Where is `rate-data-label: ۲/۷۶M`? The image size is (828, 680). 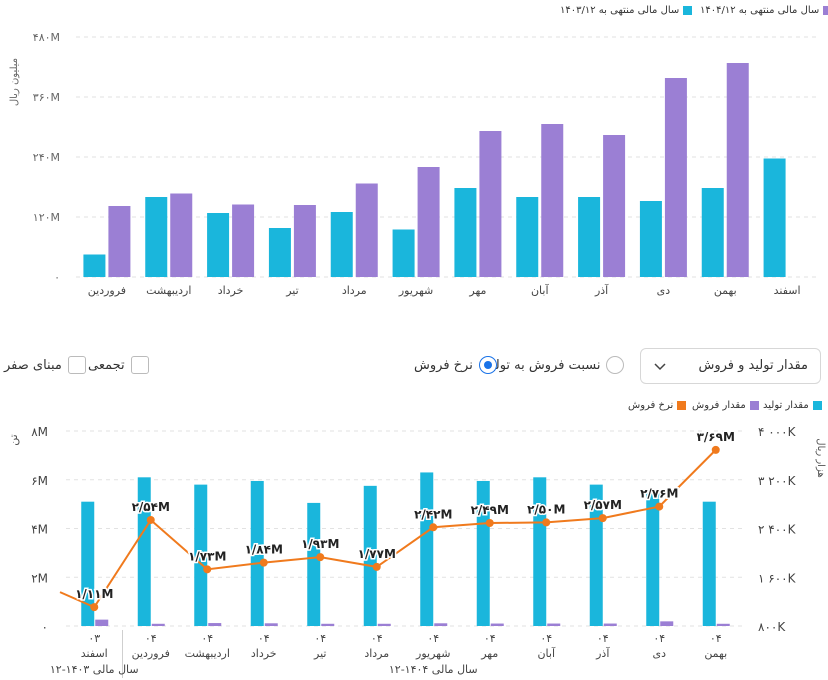 rate-data-label: ۲/۷۶M is located at coordinates (659, 494).